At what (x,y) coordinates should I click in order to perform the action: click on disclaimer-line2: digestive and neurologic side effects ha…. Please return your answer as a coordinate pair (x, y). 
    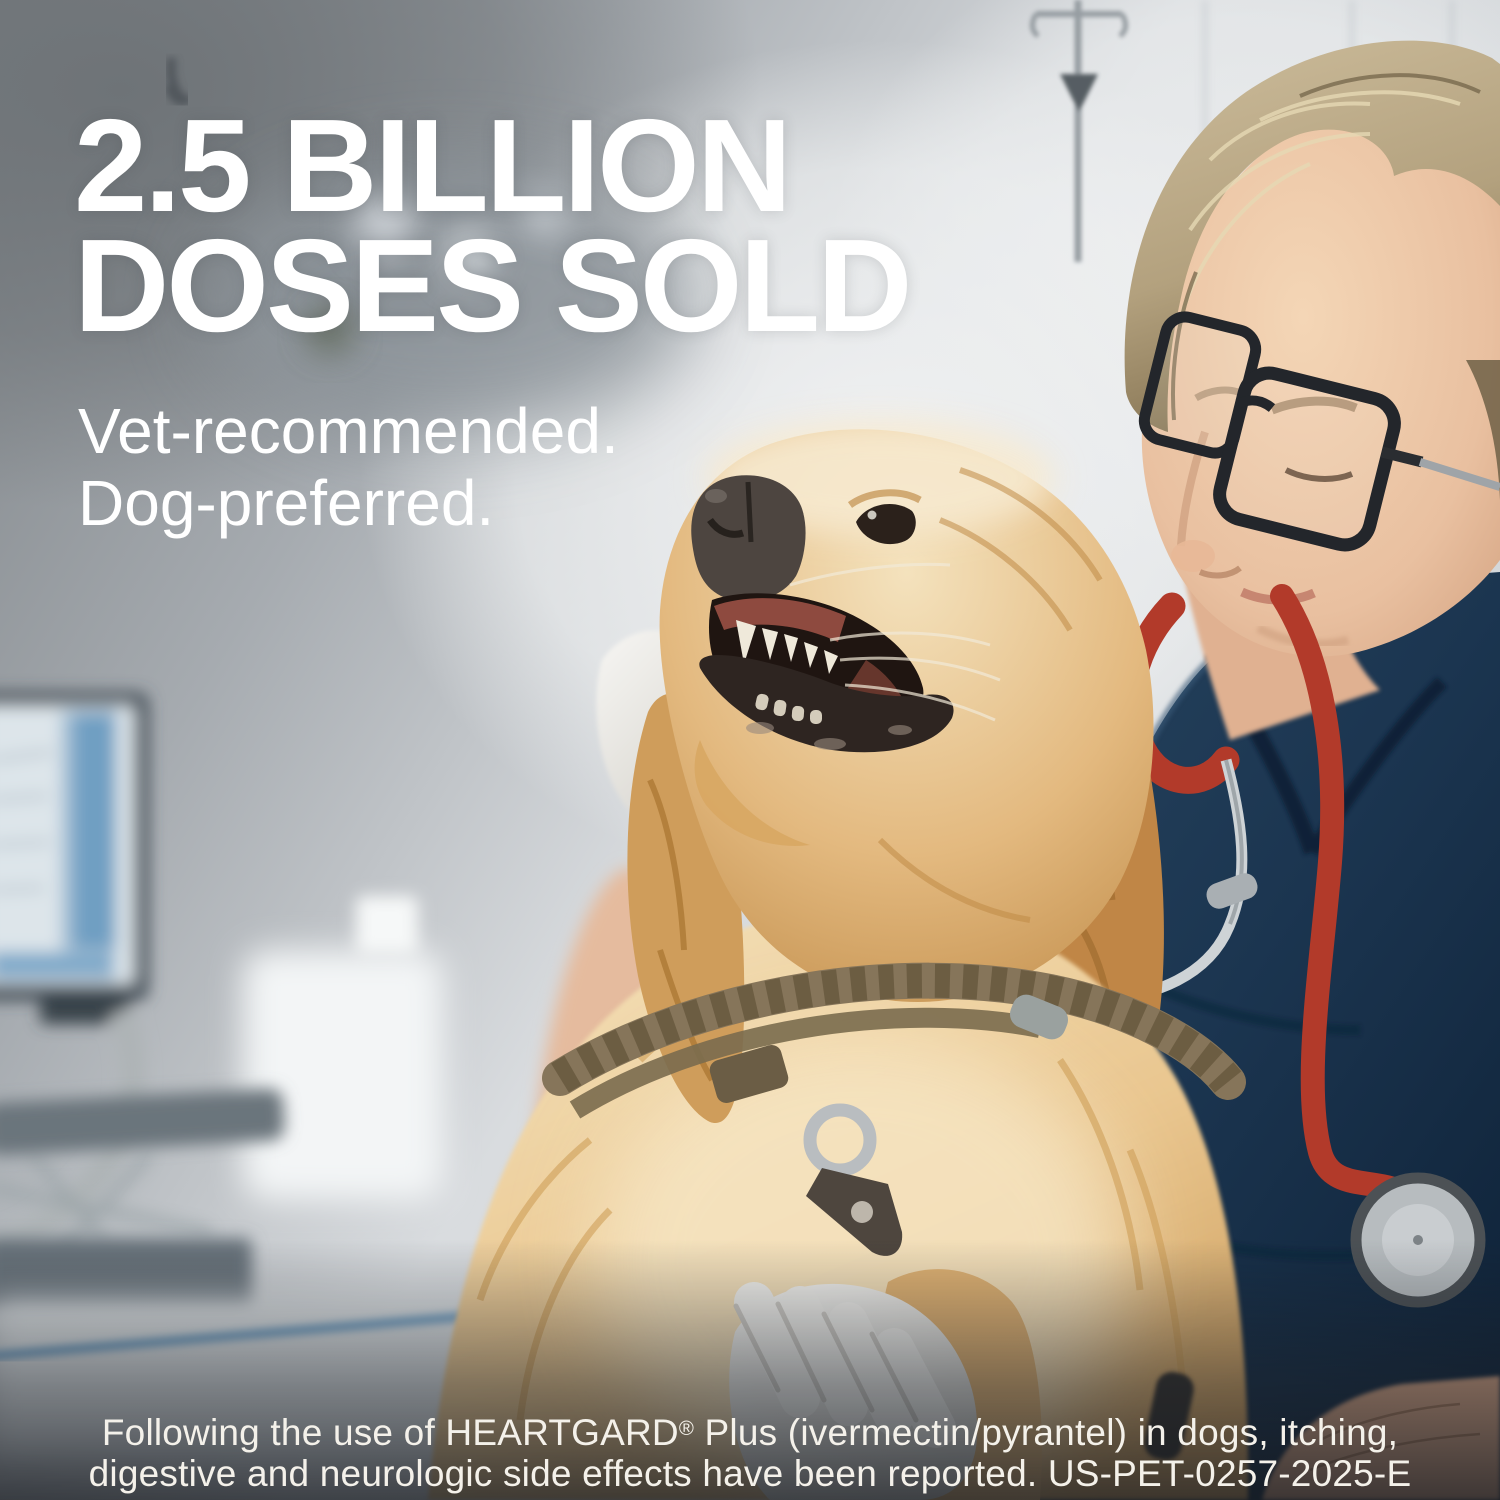
    Looking at the image, I should click on (750, 1473).